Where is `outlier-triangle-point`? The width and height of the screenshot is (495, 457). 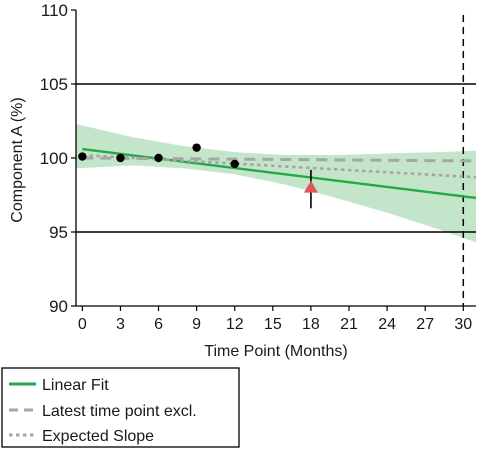 outlier-triangle-point is located at coordinates (310, 186).